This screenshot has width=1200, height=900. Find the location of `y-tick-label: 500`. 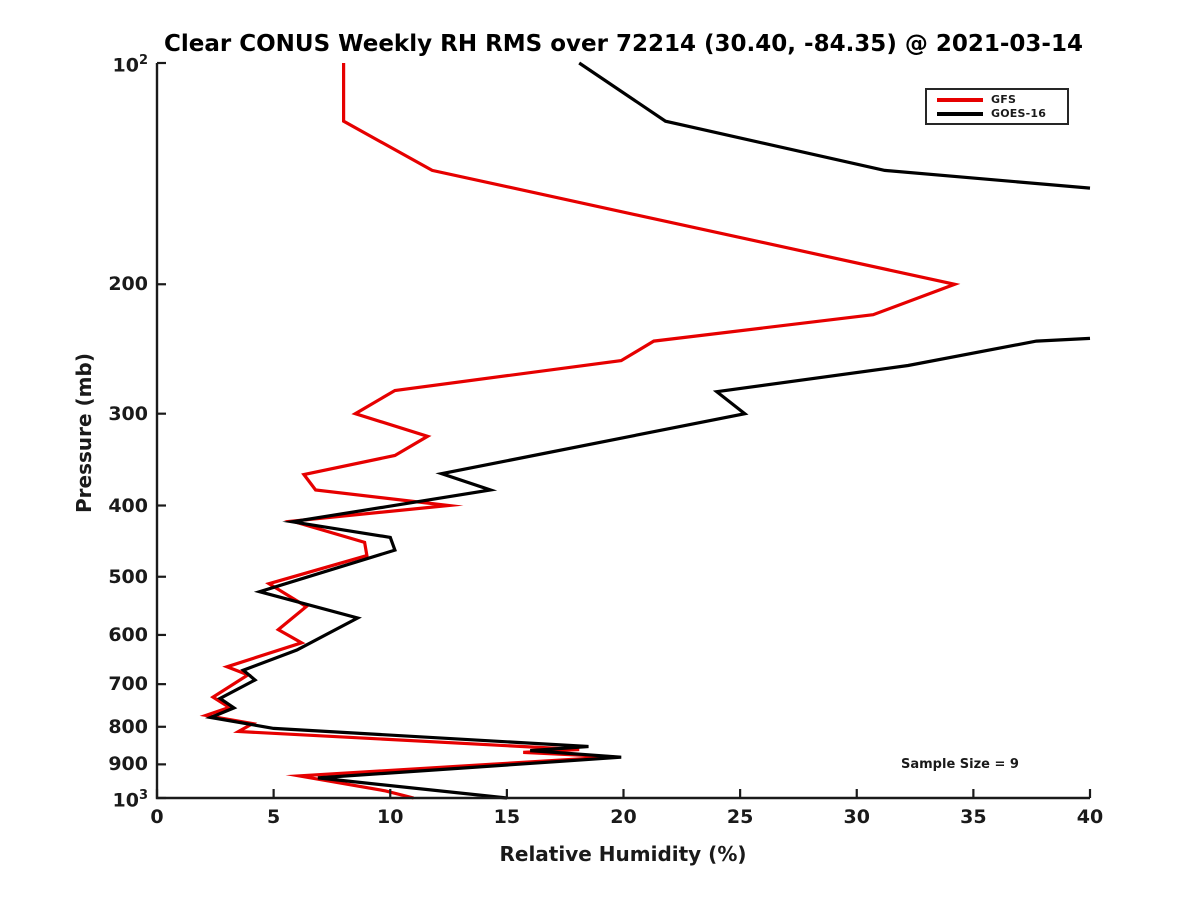

y-tick-label: 500 is located at coordinates (128, 576).